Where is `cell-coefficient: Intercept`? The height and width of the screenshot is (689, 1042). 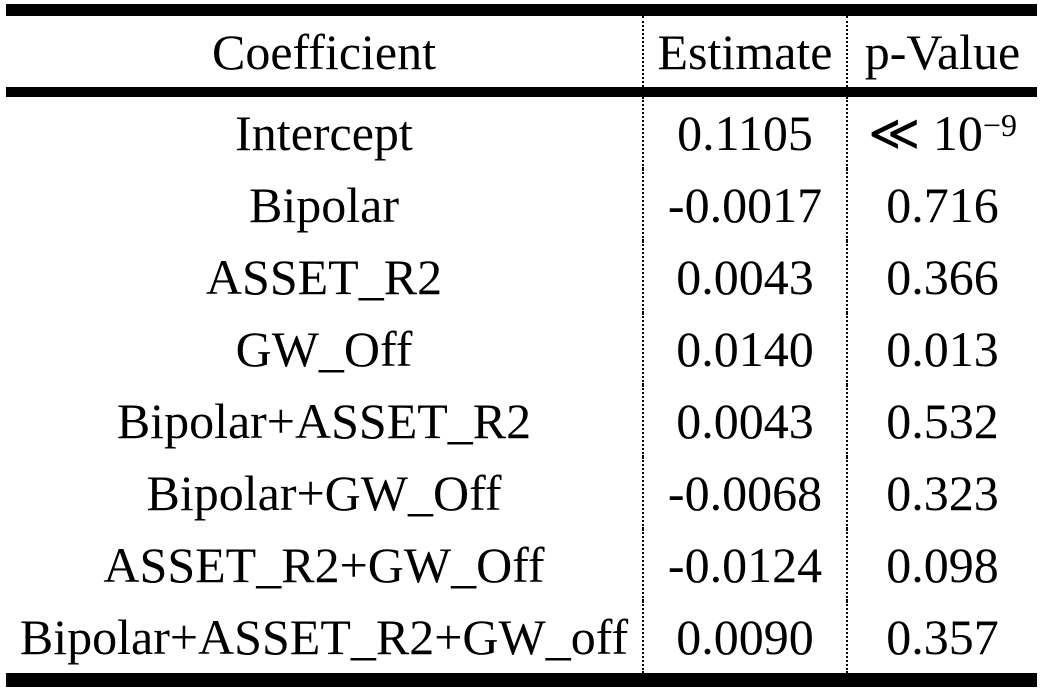 cell-coefficient: Intercept is located at coordinates (324, 133).